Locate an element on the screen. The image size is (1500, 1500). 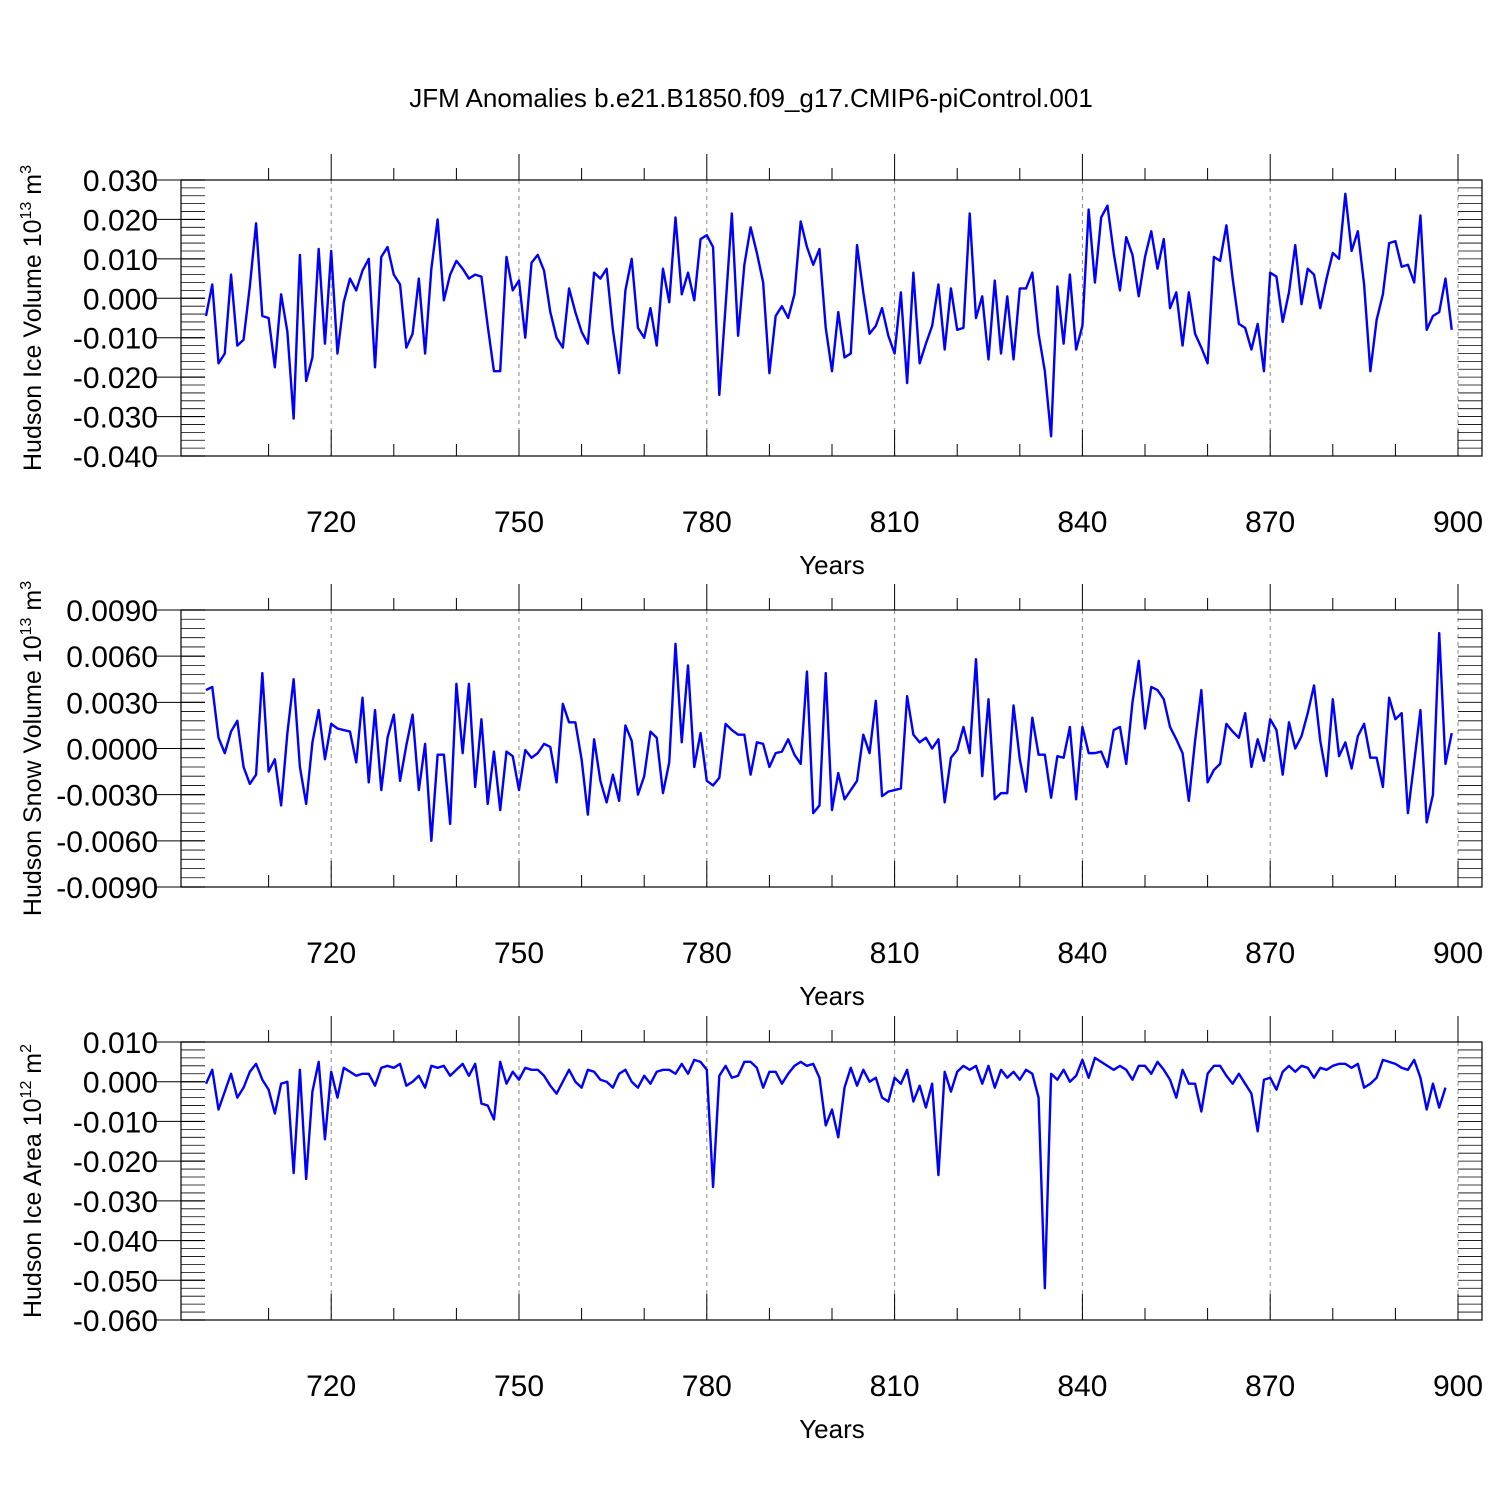
p1-ylabel-exponent: 13 is located at coordinates (26, 626).